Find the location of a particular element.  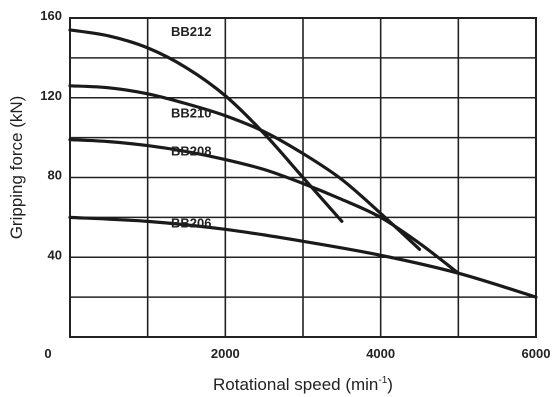

y-axis-label: Gripping force (kN) is located at coordinates (16, 168).